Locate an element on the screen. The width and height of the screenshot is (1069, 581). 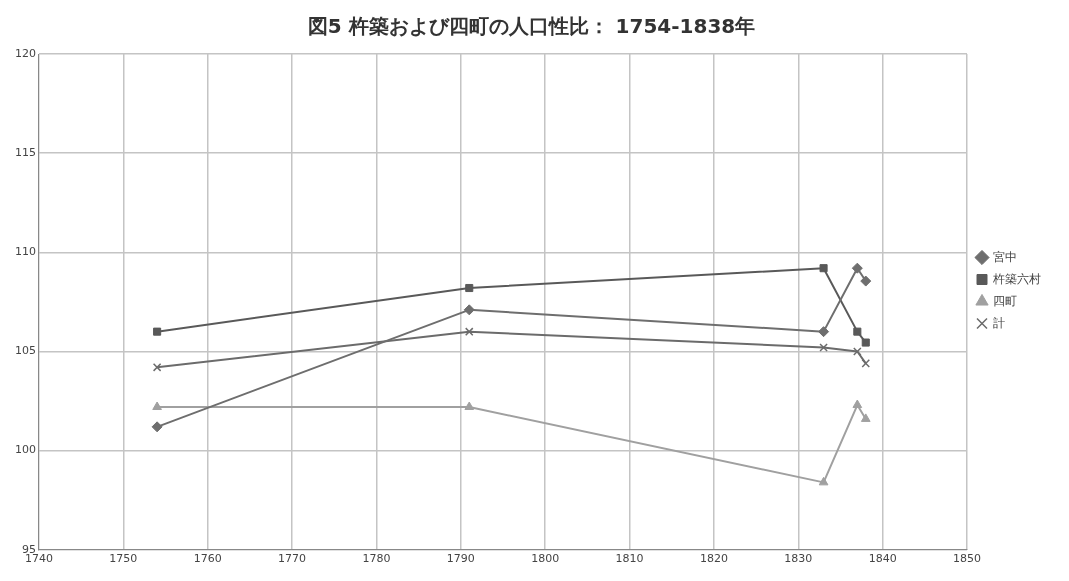
x-tick-label: 1740 is located at coordinates (39, 559).